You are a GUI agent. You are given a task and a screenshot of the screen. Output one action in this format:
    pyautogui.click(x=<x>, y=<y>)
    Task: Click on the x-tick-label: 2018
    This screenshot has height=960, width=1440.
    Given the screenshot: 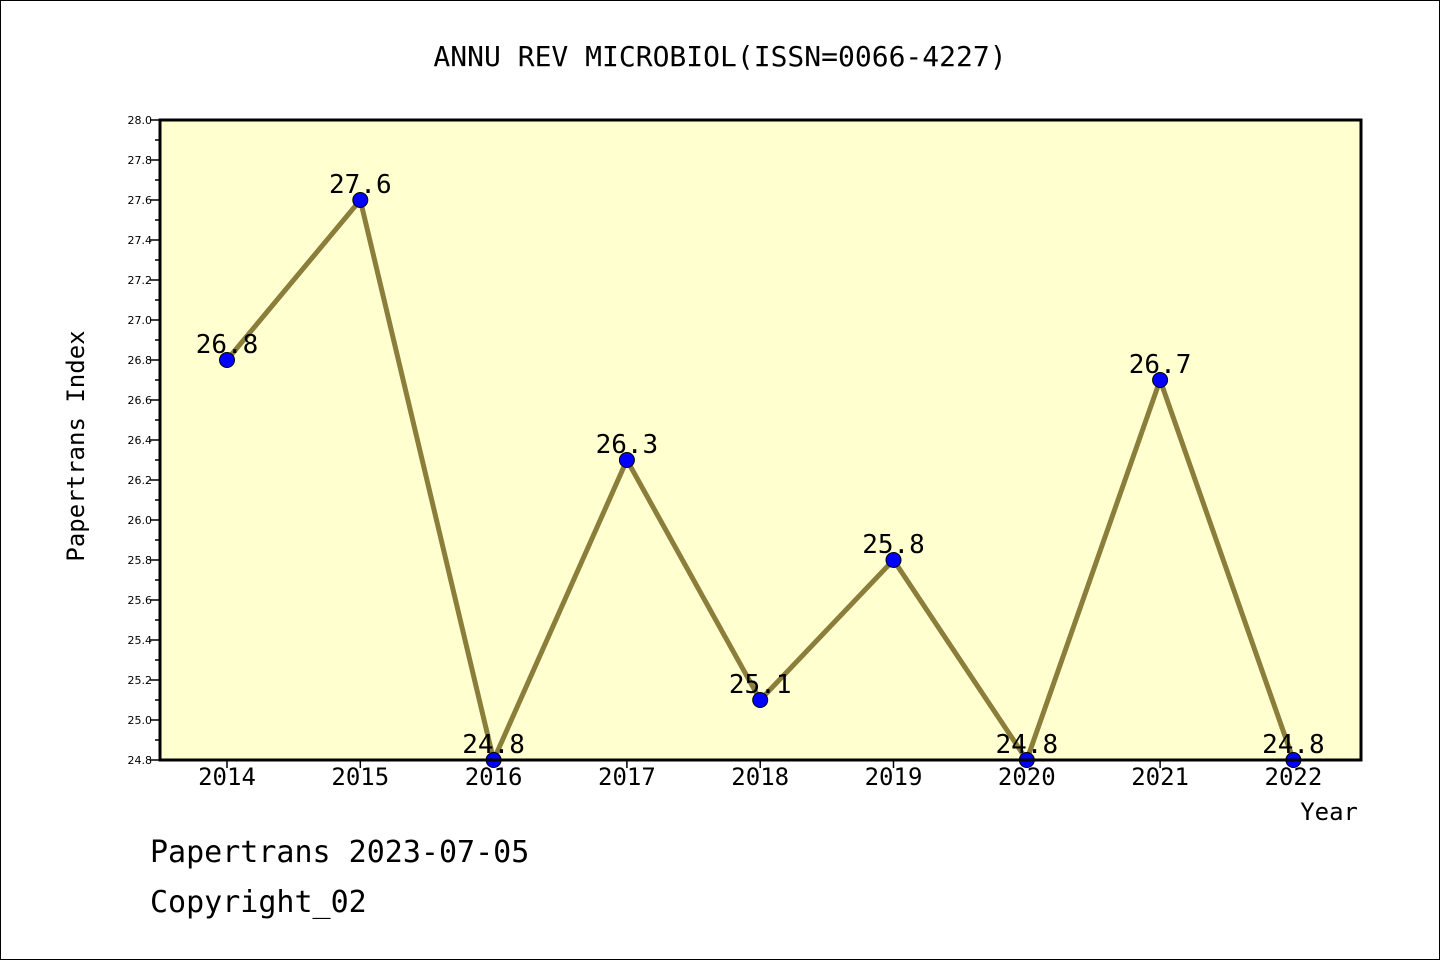 What is the action you would take?
    pyautogui.click(x=760, y=777)
    